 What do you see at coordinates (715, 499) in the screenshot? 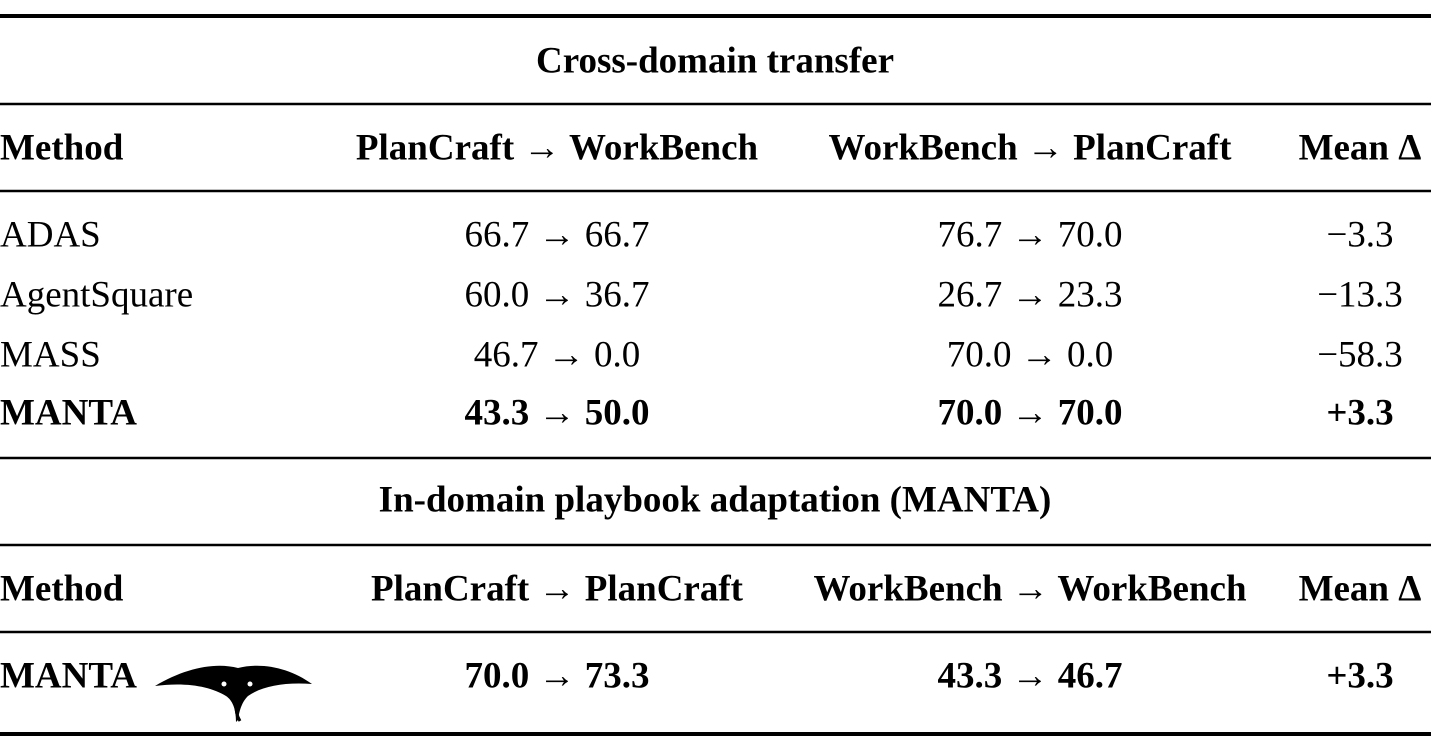
I see `section-title: In-domain playbook adaptation (MANTA)` at bounding box center [715, 499].